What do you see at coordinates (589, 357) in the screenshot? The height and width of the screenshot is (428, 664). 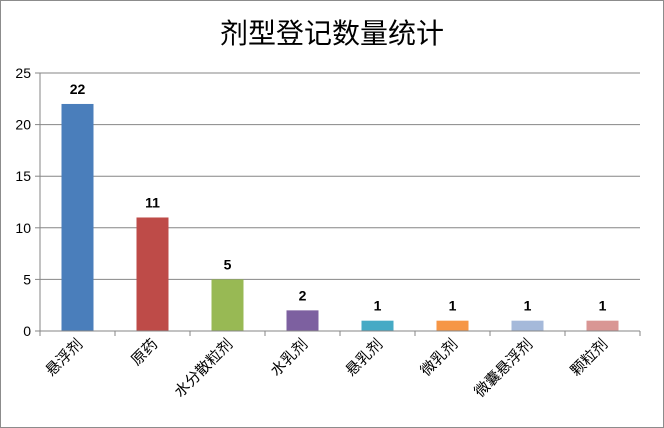 I see `x-tick-label: 颗粒剂` at bounding box center [589, 357].